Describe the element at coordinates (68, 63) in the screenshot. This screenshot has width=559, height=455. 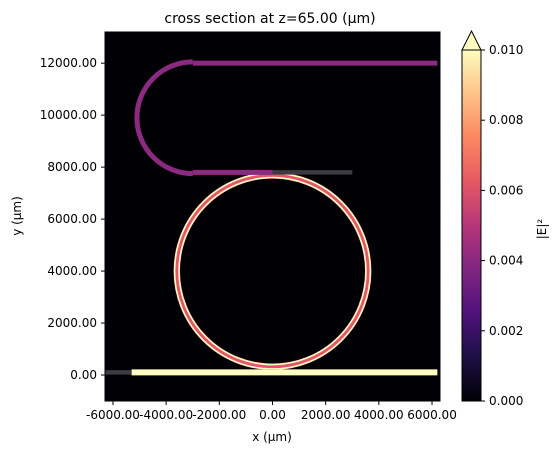
I see `y-tick-label: 12000.00` at that location.